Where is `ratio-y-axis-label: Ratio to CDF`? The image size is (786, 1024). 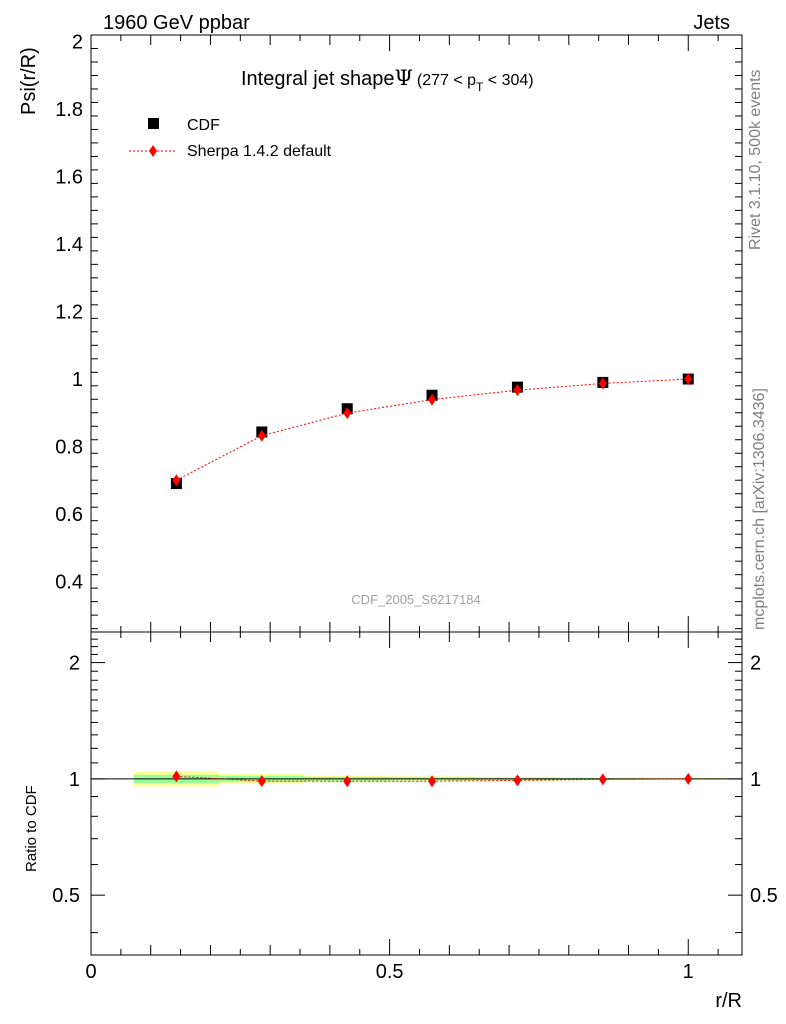 ratio-y-axis-label: Ratio to CDF is located at coordinates (31, 828).